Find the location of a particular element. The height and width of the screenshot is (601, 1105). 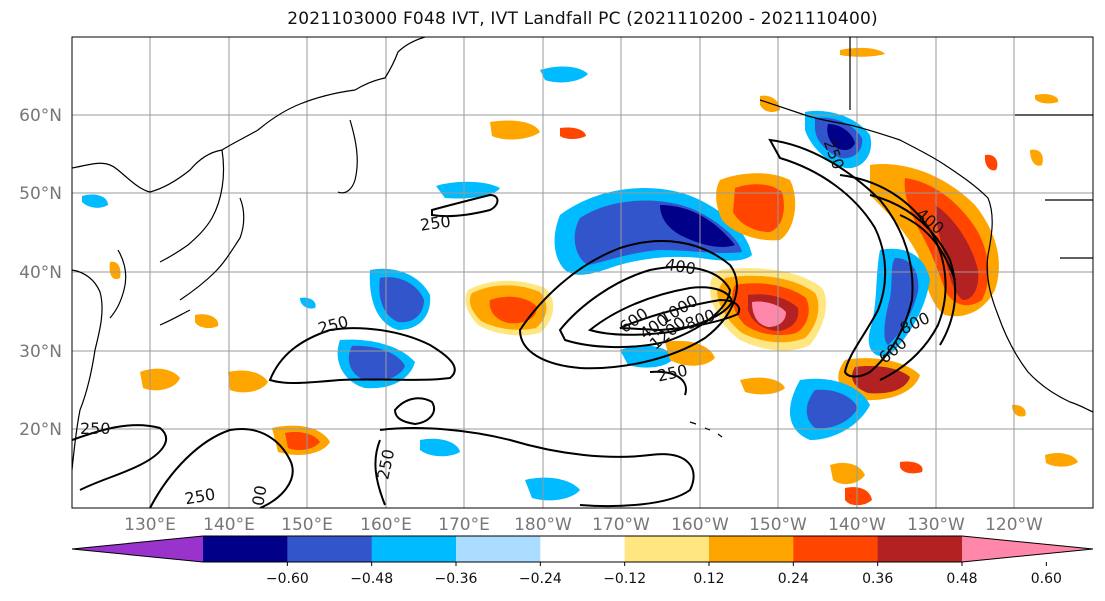

lon-label: 160°W is located at coordinates (700, 525).